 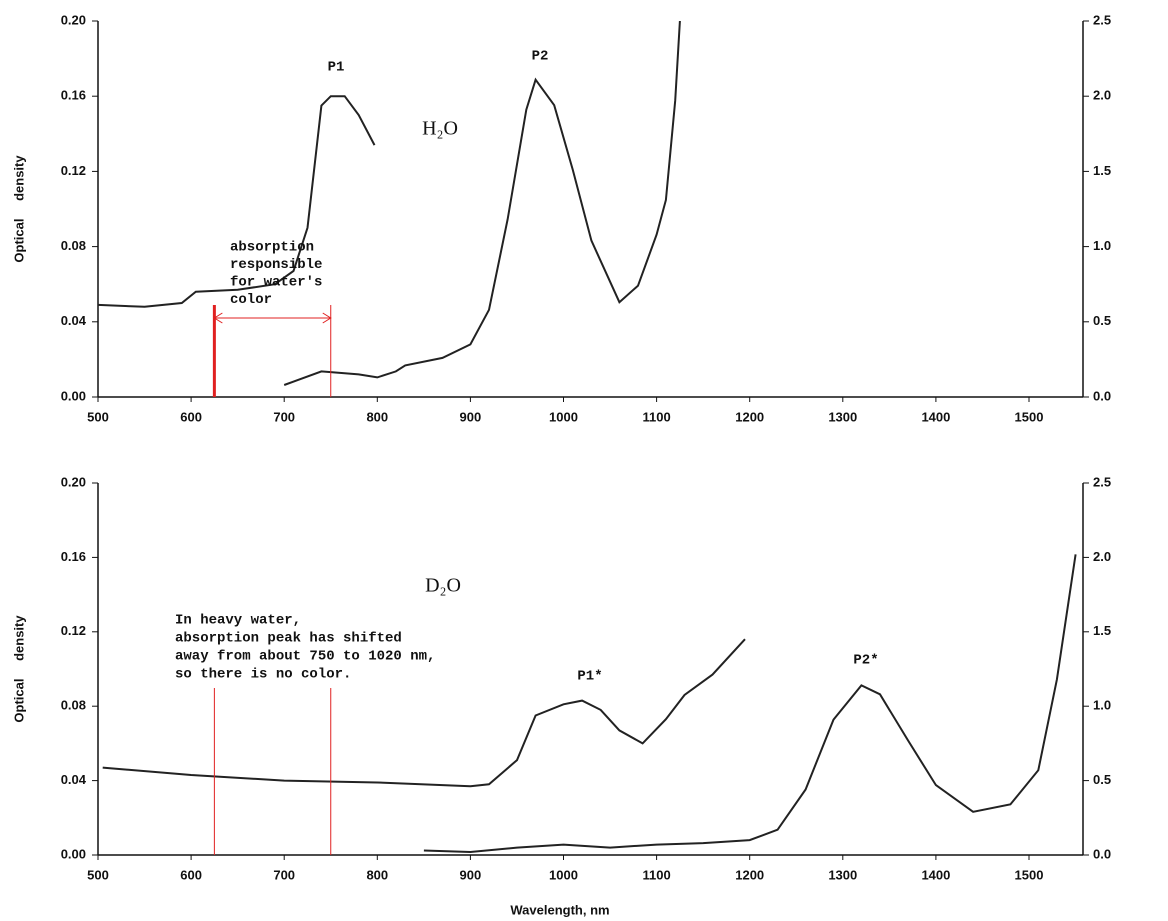 What do you see at coordinates (238, 621) in the screenshot?
I see `annotation: In heavy water,` at bounding box center [238, 621].